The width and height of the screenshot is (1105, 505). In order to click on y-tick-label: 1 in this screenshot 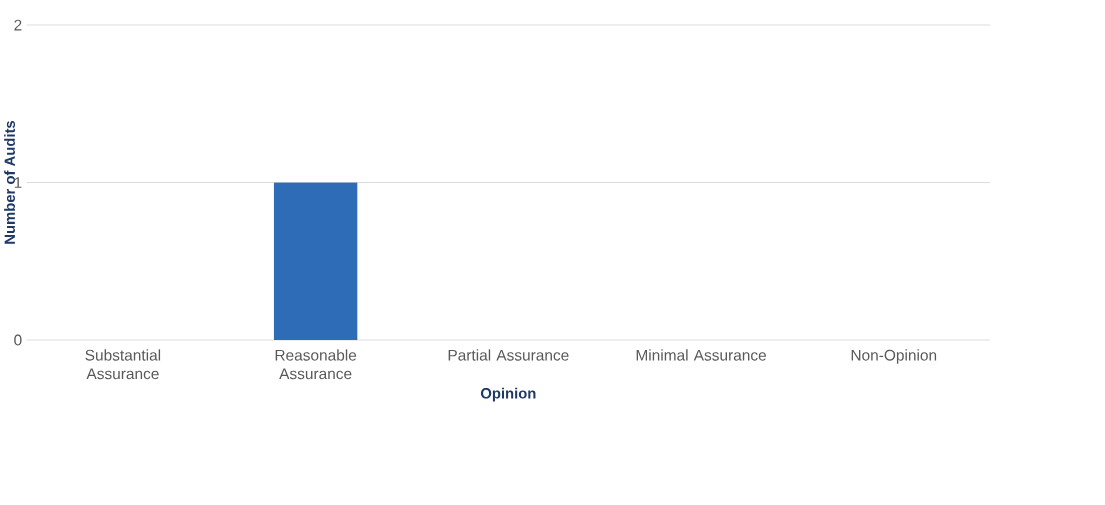, I will do `click(18, 182)`.